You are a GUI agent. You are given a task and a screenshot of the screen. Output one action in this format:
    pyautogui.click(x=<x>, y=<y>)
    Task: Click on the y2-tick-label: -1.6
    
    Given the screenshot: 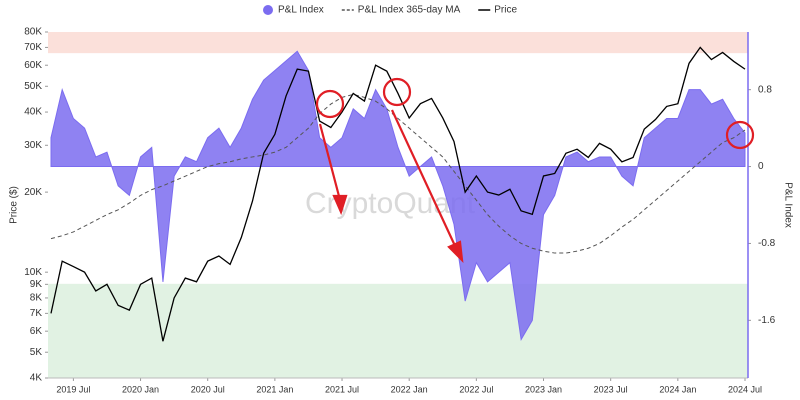 What is the action you would take?
    pyautogui.click(x=767, y=320)
    